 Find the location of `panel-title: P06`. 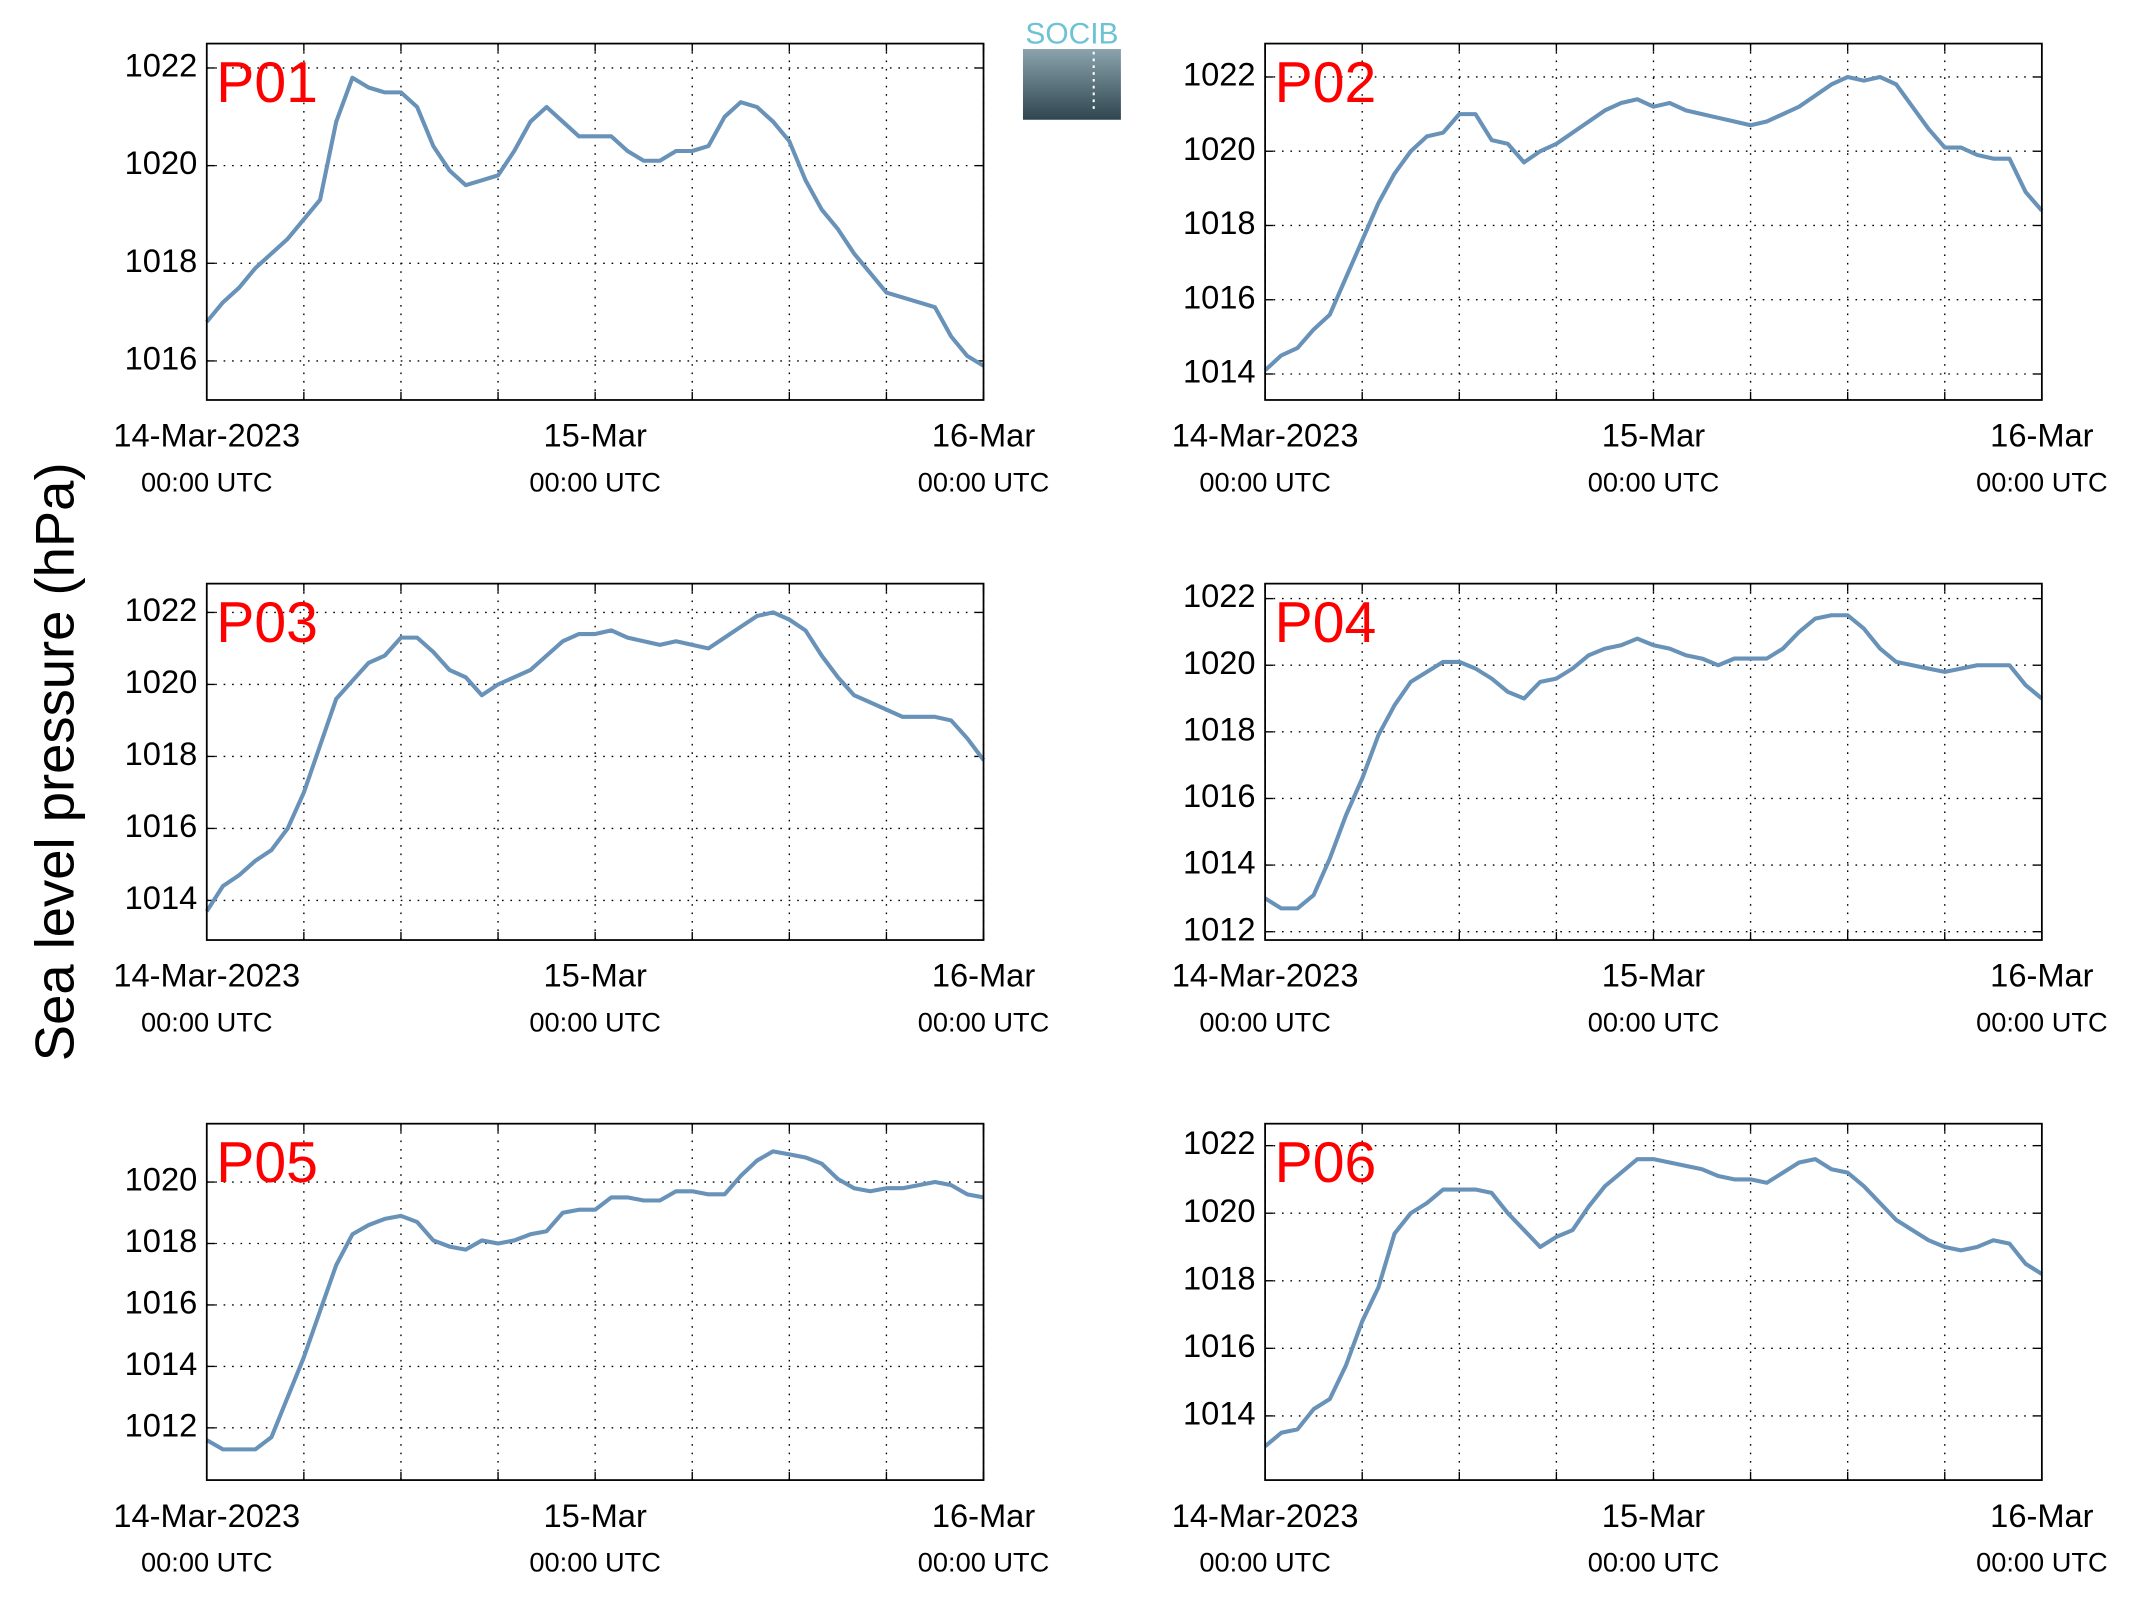

panel-title: P06 is located at coordinates (1326, 1163).